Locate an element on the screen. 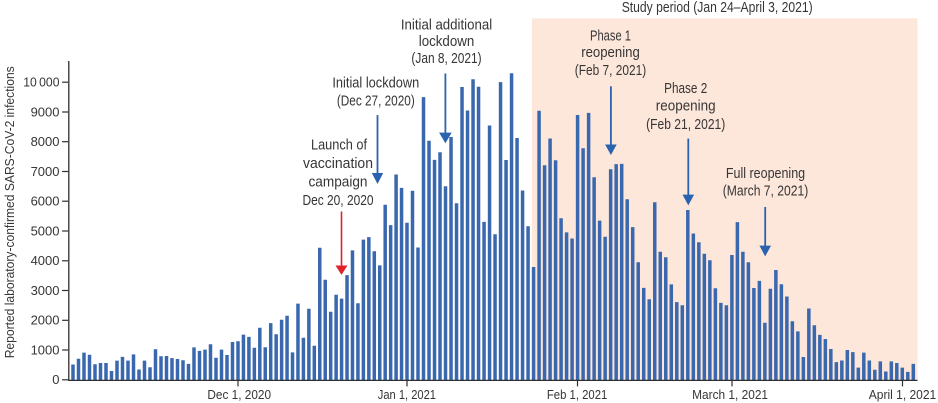 This screenshot has width=938, height=403. svg-text: April 1, 2021 is located at coordinates (903, 394).